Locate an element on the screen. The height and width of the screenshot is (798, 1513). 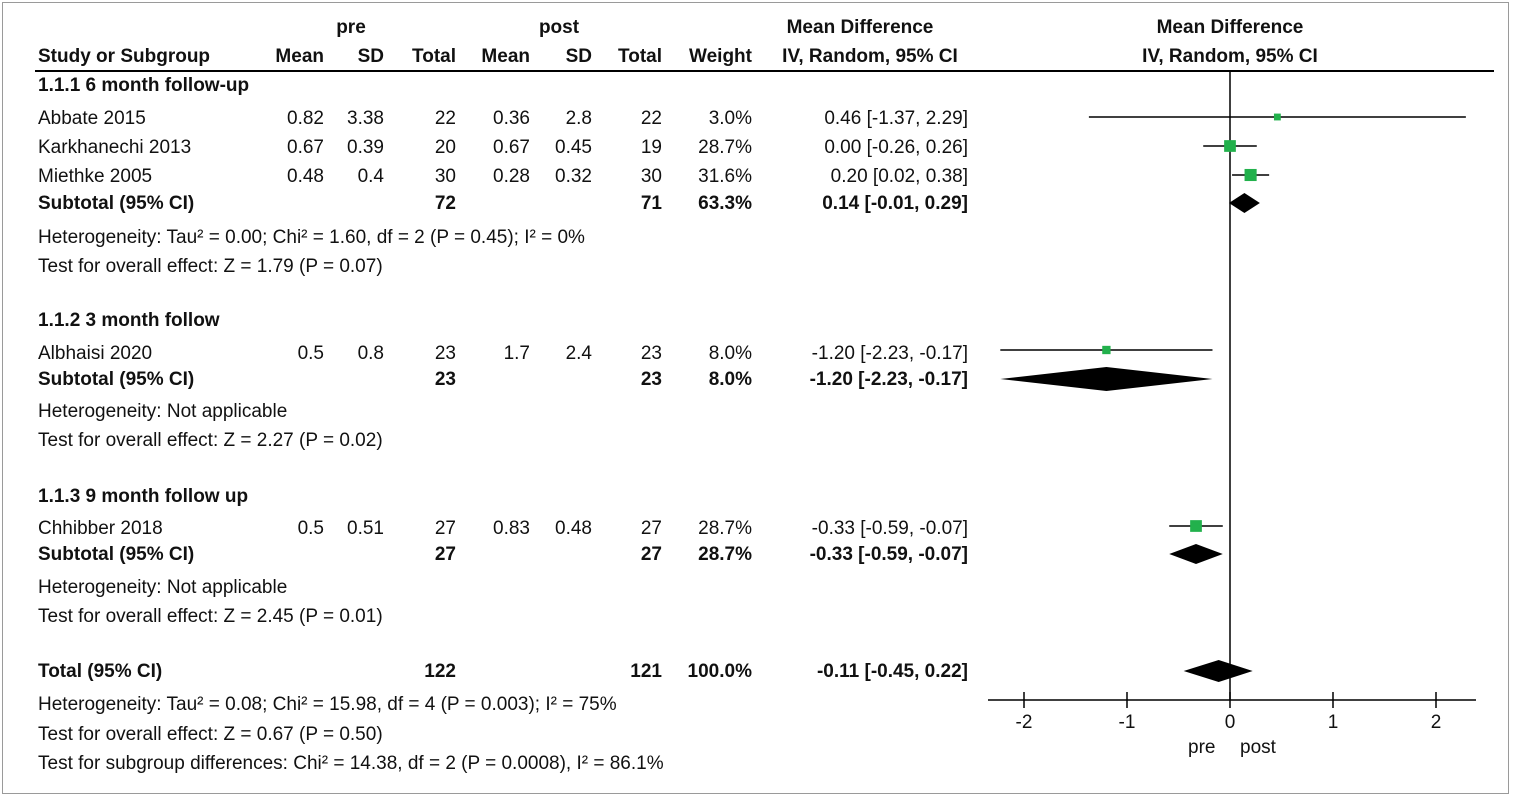
post-mean: 0.67 is located at coordinates (511, 147).